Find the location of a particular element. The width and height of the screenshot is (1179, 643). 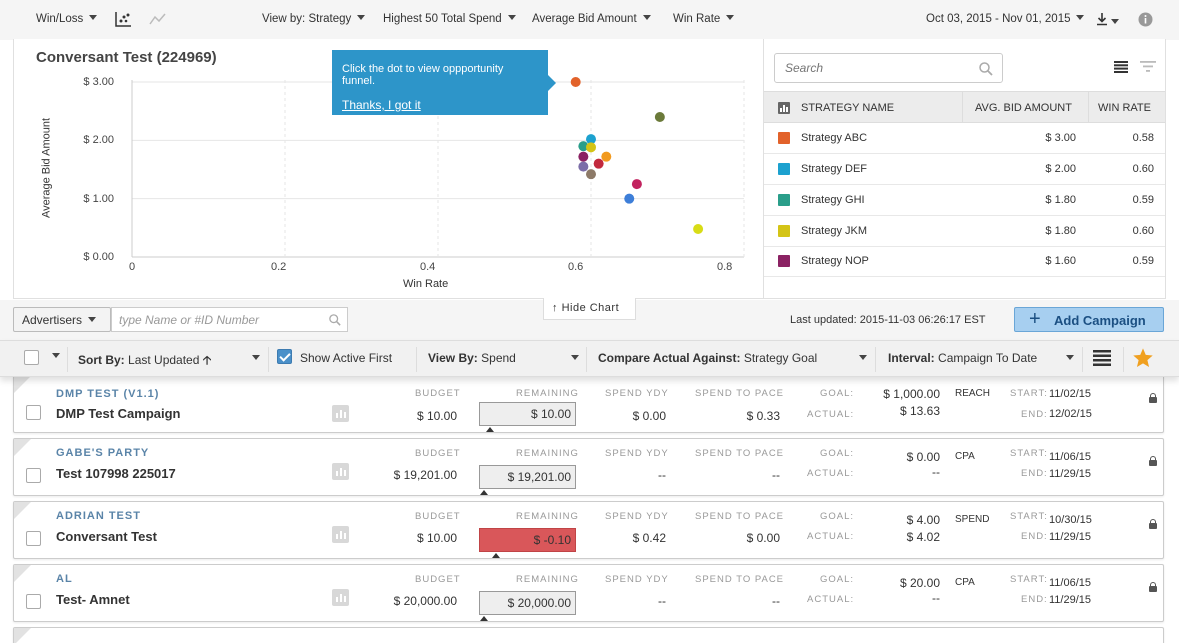

campaign-name: Test- Amnet is located at coordinates (93, 599).